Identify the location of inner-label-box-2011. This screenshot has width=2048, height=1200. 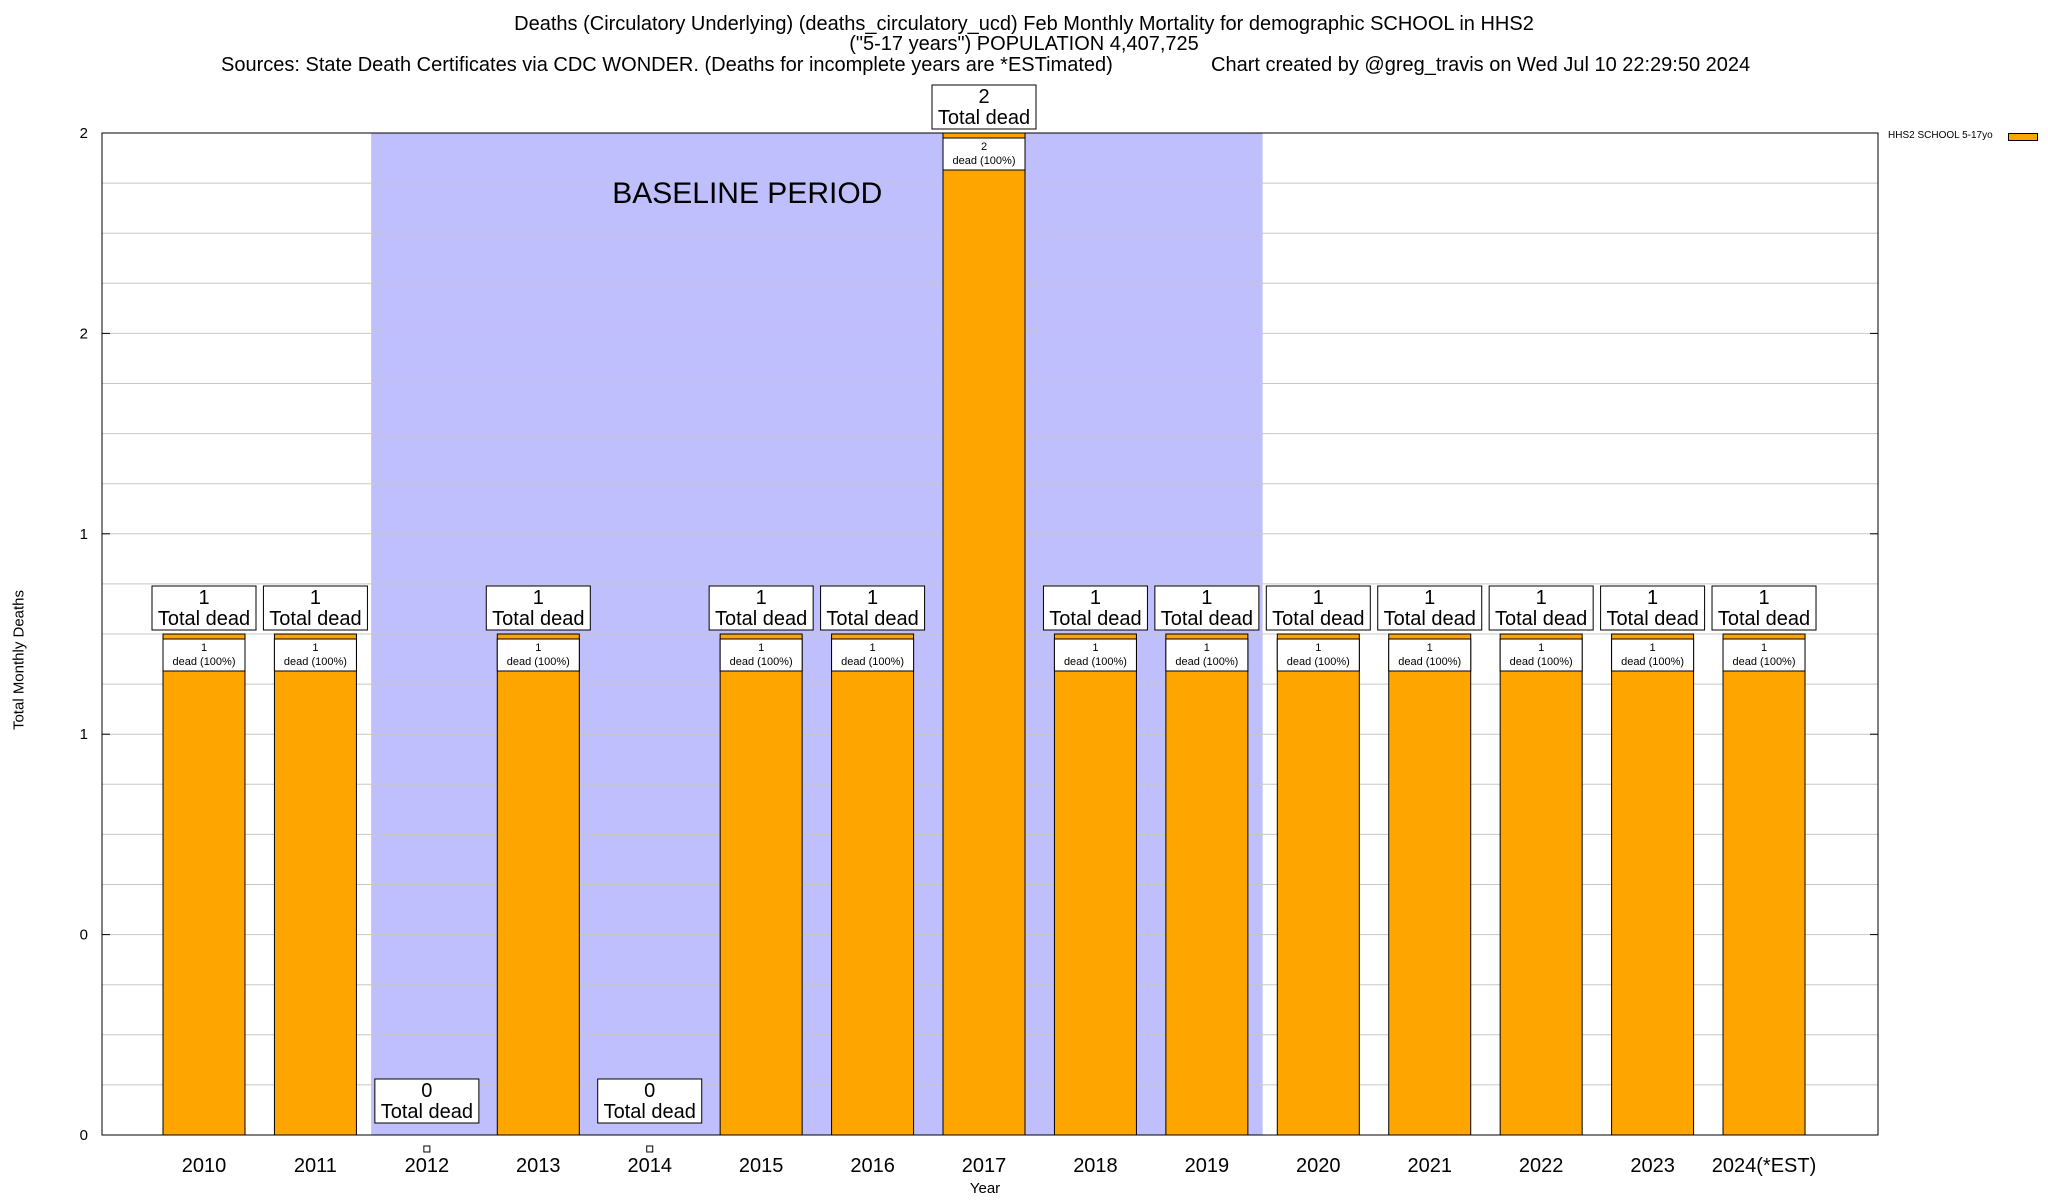
(315, 655).